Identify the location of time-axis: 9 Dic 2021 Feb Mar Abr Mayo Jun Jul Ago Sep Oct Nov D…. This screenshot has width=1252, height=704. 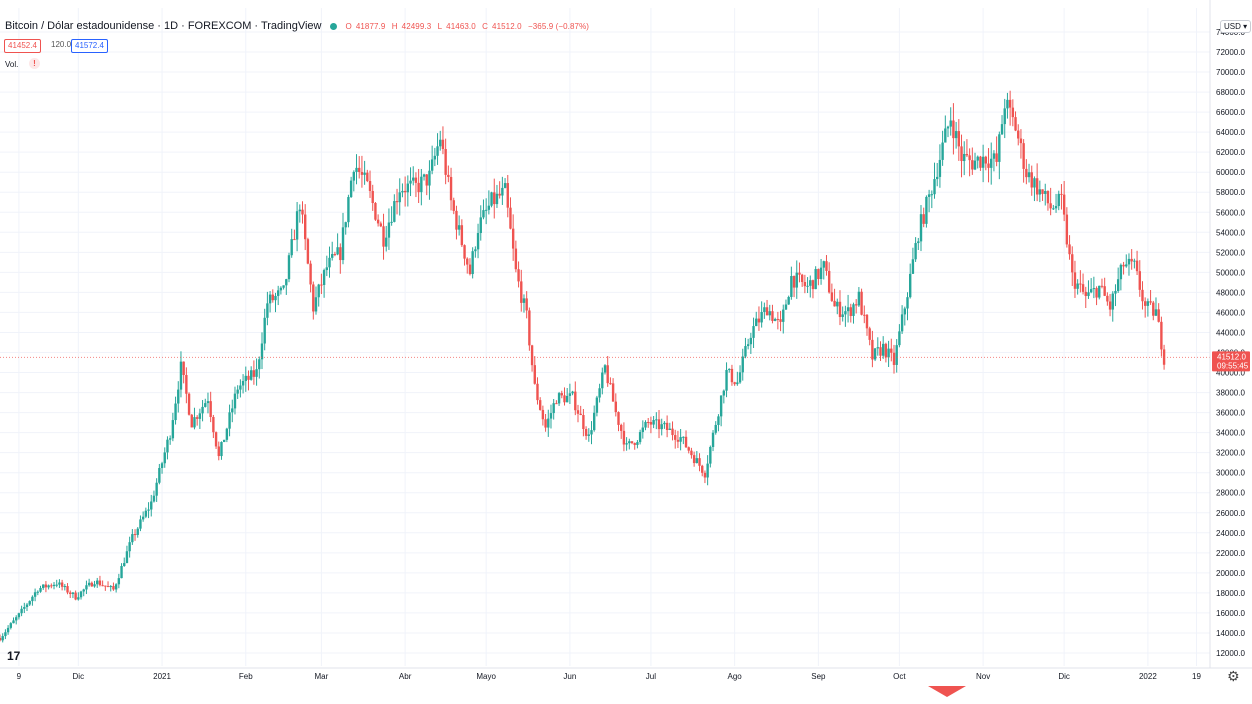
(626, 682).